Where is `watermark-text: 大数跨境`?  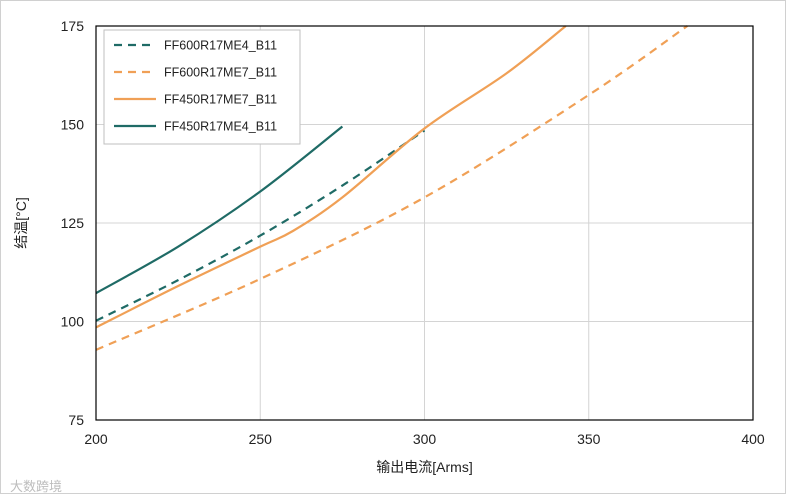
watermark-text: 大数跨境 is located at coordinates (36, 487).